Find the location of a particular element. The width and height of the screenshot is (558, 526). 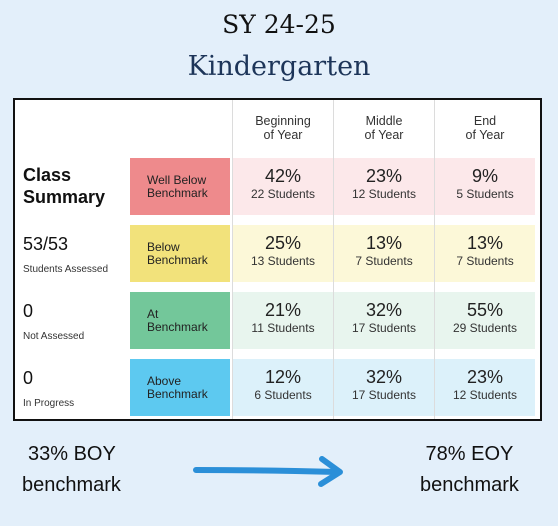

category-label-line: At is located at coordinates (153, 313).